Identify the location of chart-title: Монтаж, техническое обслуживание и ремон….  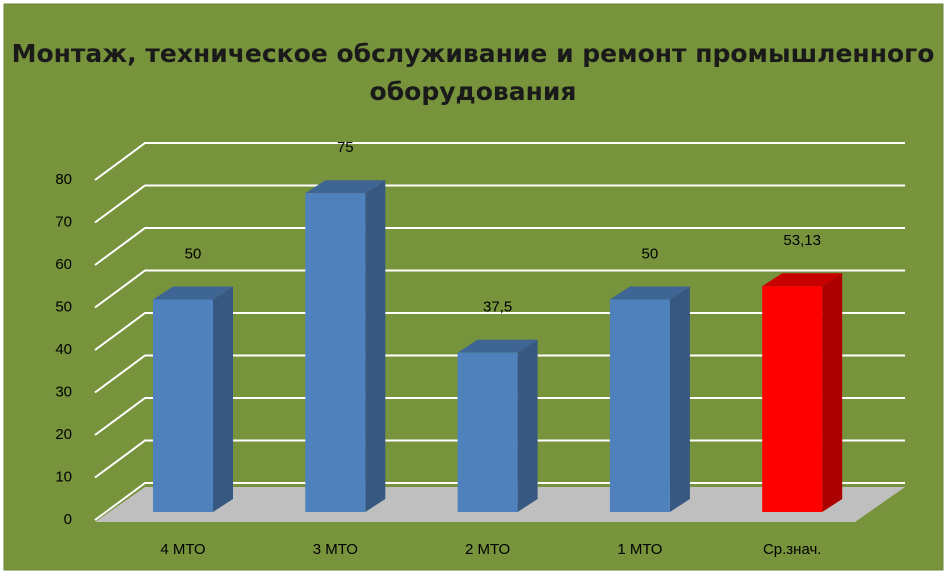
(473, 53).